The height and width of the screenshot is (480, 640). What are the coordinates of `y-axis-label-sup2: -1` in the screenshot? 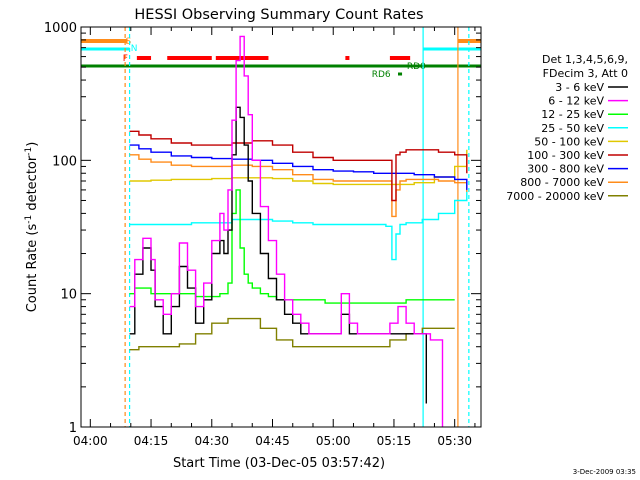 It's located at (29, 151).